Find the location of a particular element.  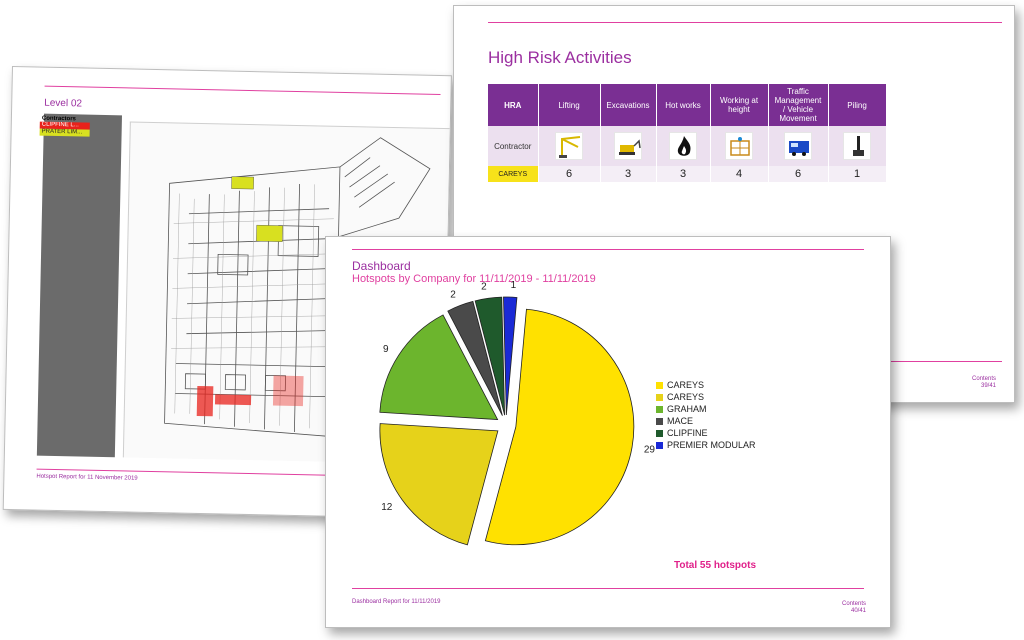

count-working-at-height: 4 is located at coordinates (739, 174).